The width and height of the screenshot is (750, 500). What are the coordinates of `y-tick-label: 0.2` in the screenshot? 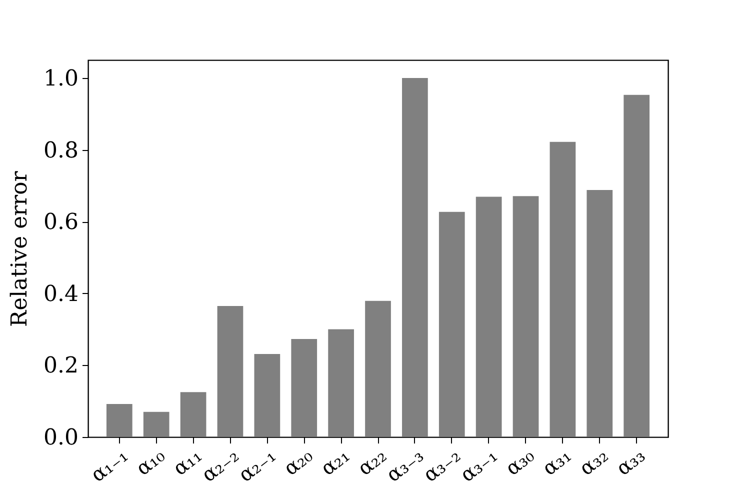 It's located at (61, 366).